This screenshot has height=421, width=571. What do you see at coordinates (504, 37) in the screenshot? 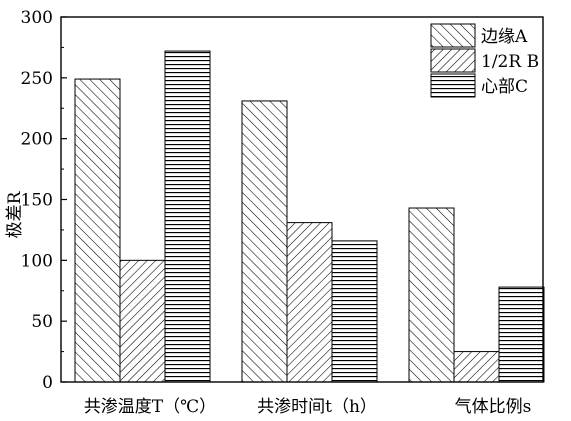
I see `legend-label: 边缘A` at bounding box center [504, 37].